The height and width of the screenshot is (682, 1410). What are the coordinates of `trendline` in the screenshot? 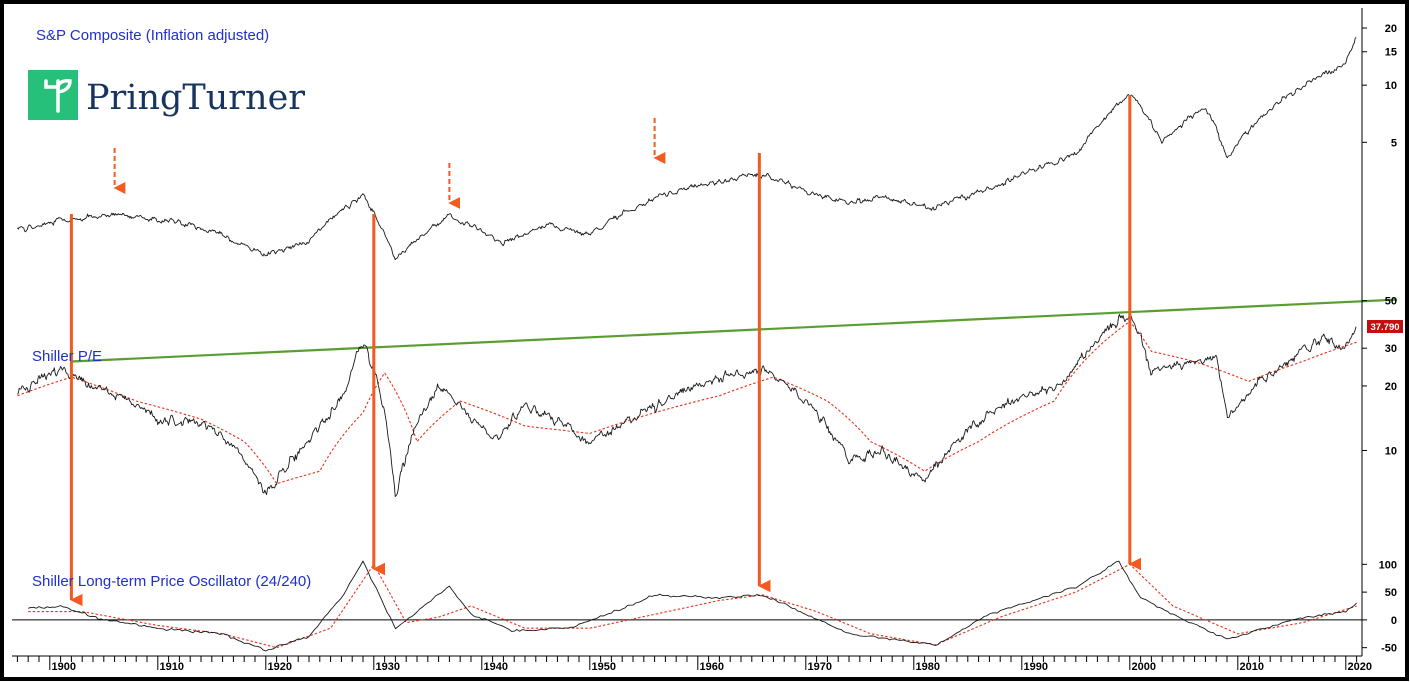 It's located at (734, 330).